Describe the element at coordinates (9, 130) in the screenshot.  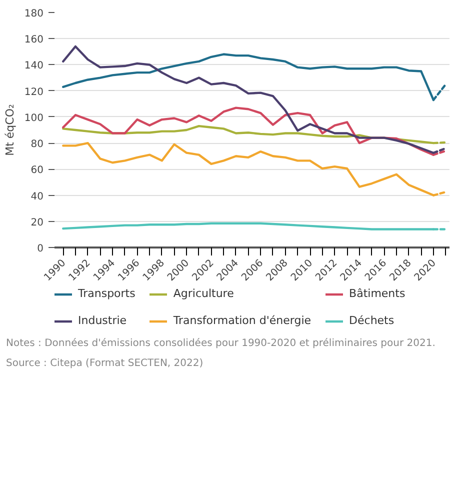
I see `y-axis-title: Mt éqCO₂` at that location.